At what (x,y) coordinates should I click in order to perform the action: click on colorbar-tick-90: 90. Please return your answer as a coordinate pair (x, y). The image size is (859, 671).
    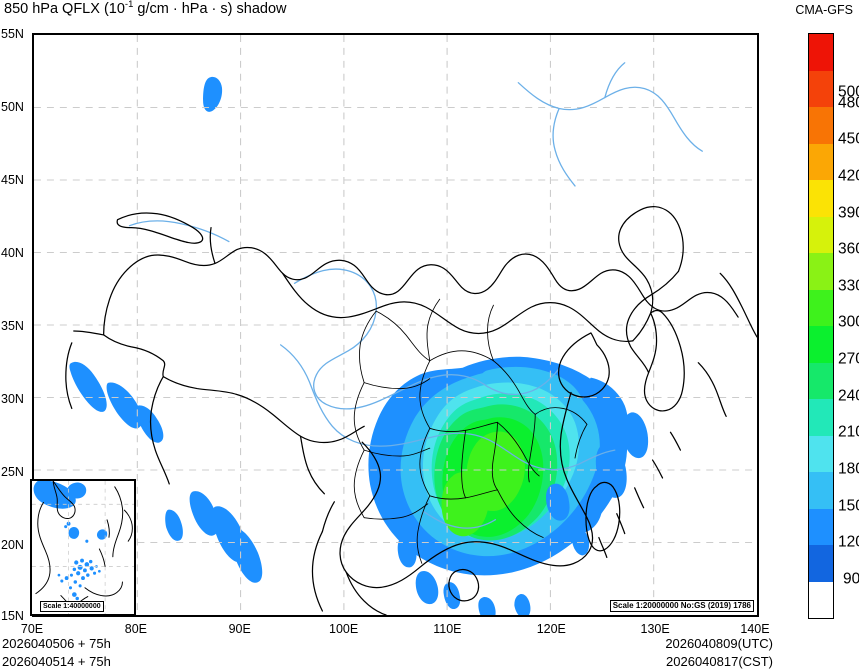
    Looking at the image, I should click on (851, 579).